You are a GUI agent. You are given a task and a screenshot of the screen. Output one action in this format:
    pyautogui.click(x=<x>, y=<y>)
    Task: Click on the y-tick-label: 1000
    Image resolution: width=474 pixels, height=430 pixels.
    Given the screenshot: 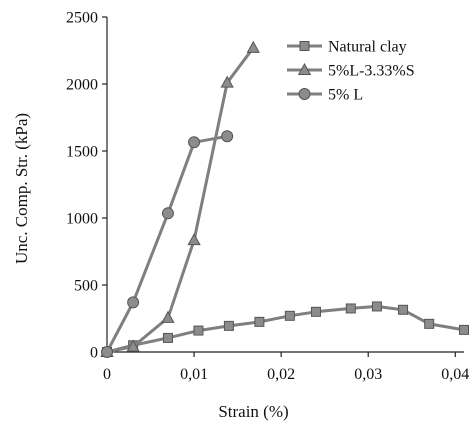 What is the action you would take?
    pyautogui.click(x=82, y=219)
    